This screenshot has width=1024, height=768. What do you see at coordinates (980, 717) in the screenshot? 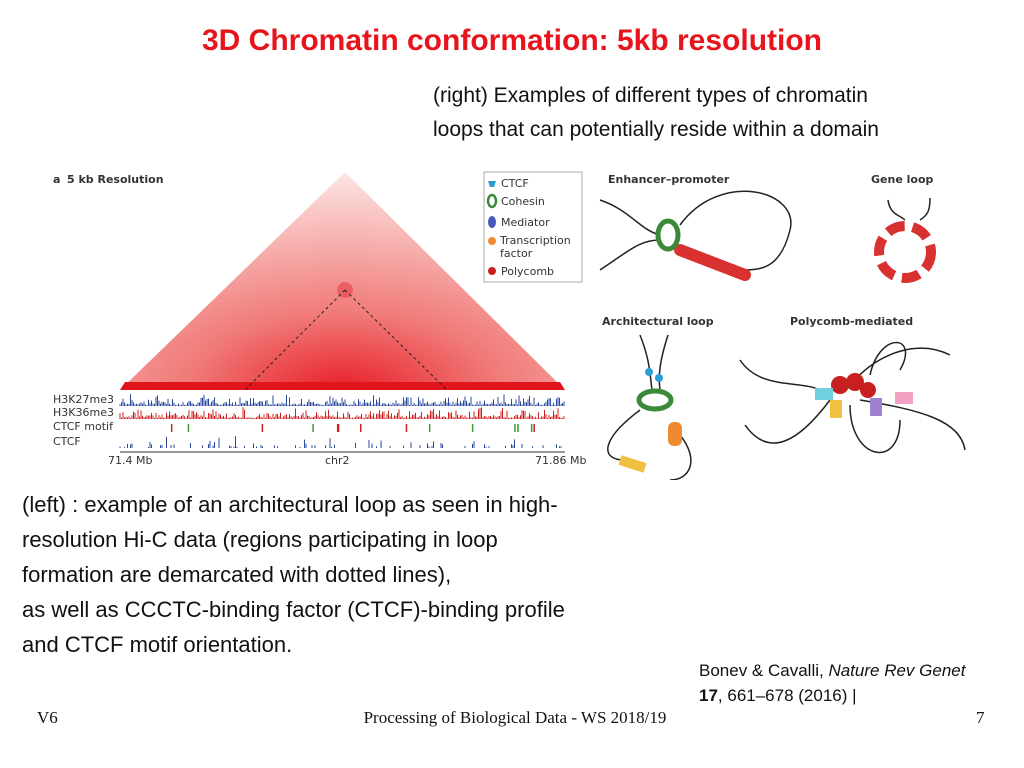
I see `footer-right: 7` at bounding box center [980, 717].